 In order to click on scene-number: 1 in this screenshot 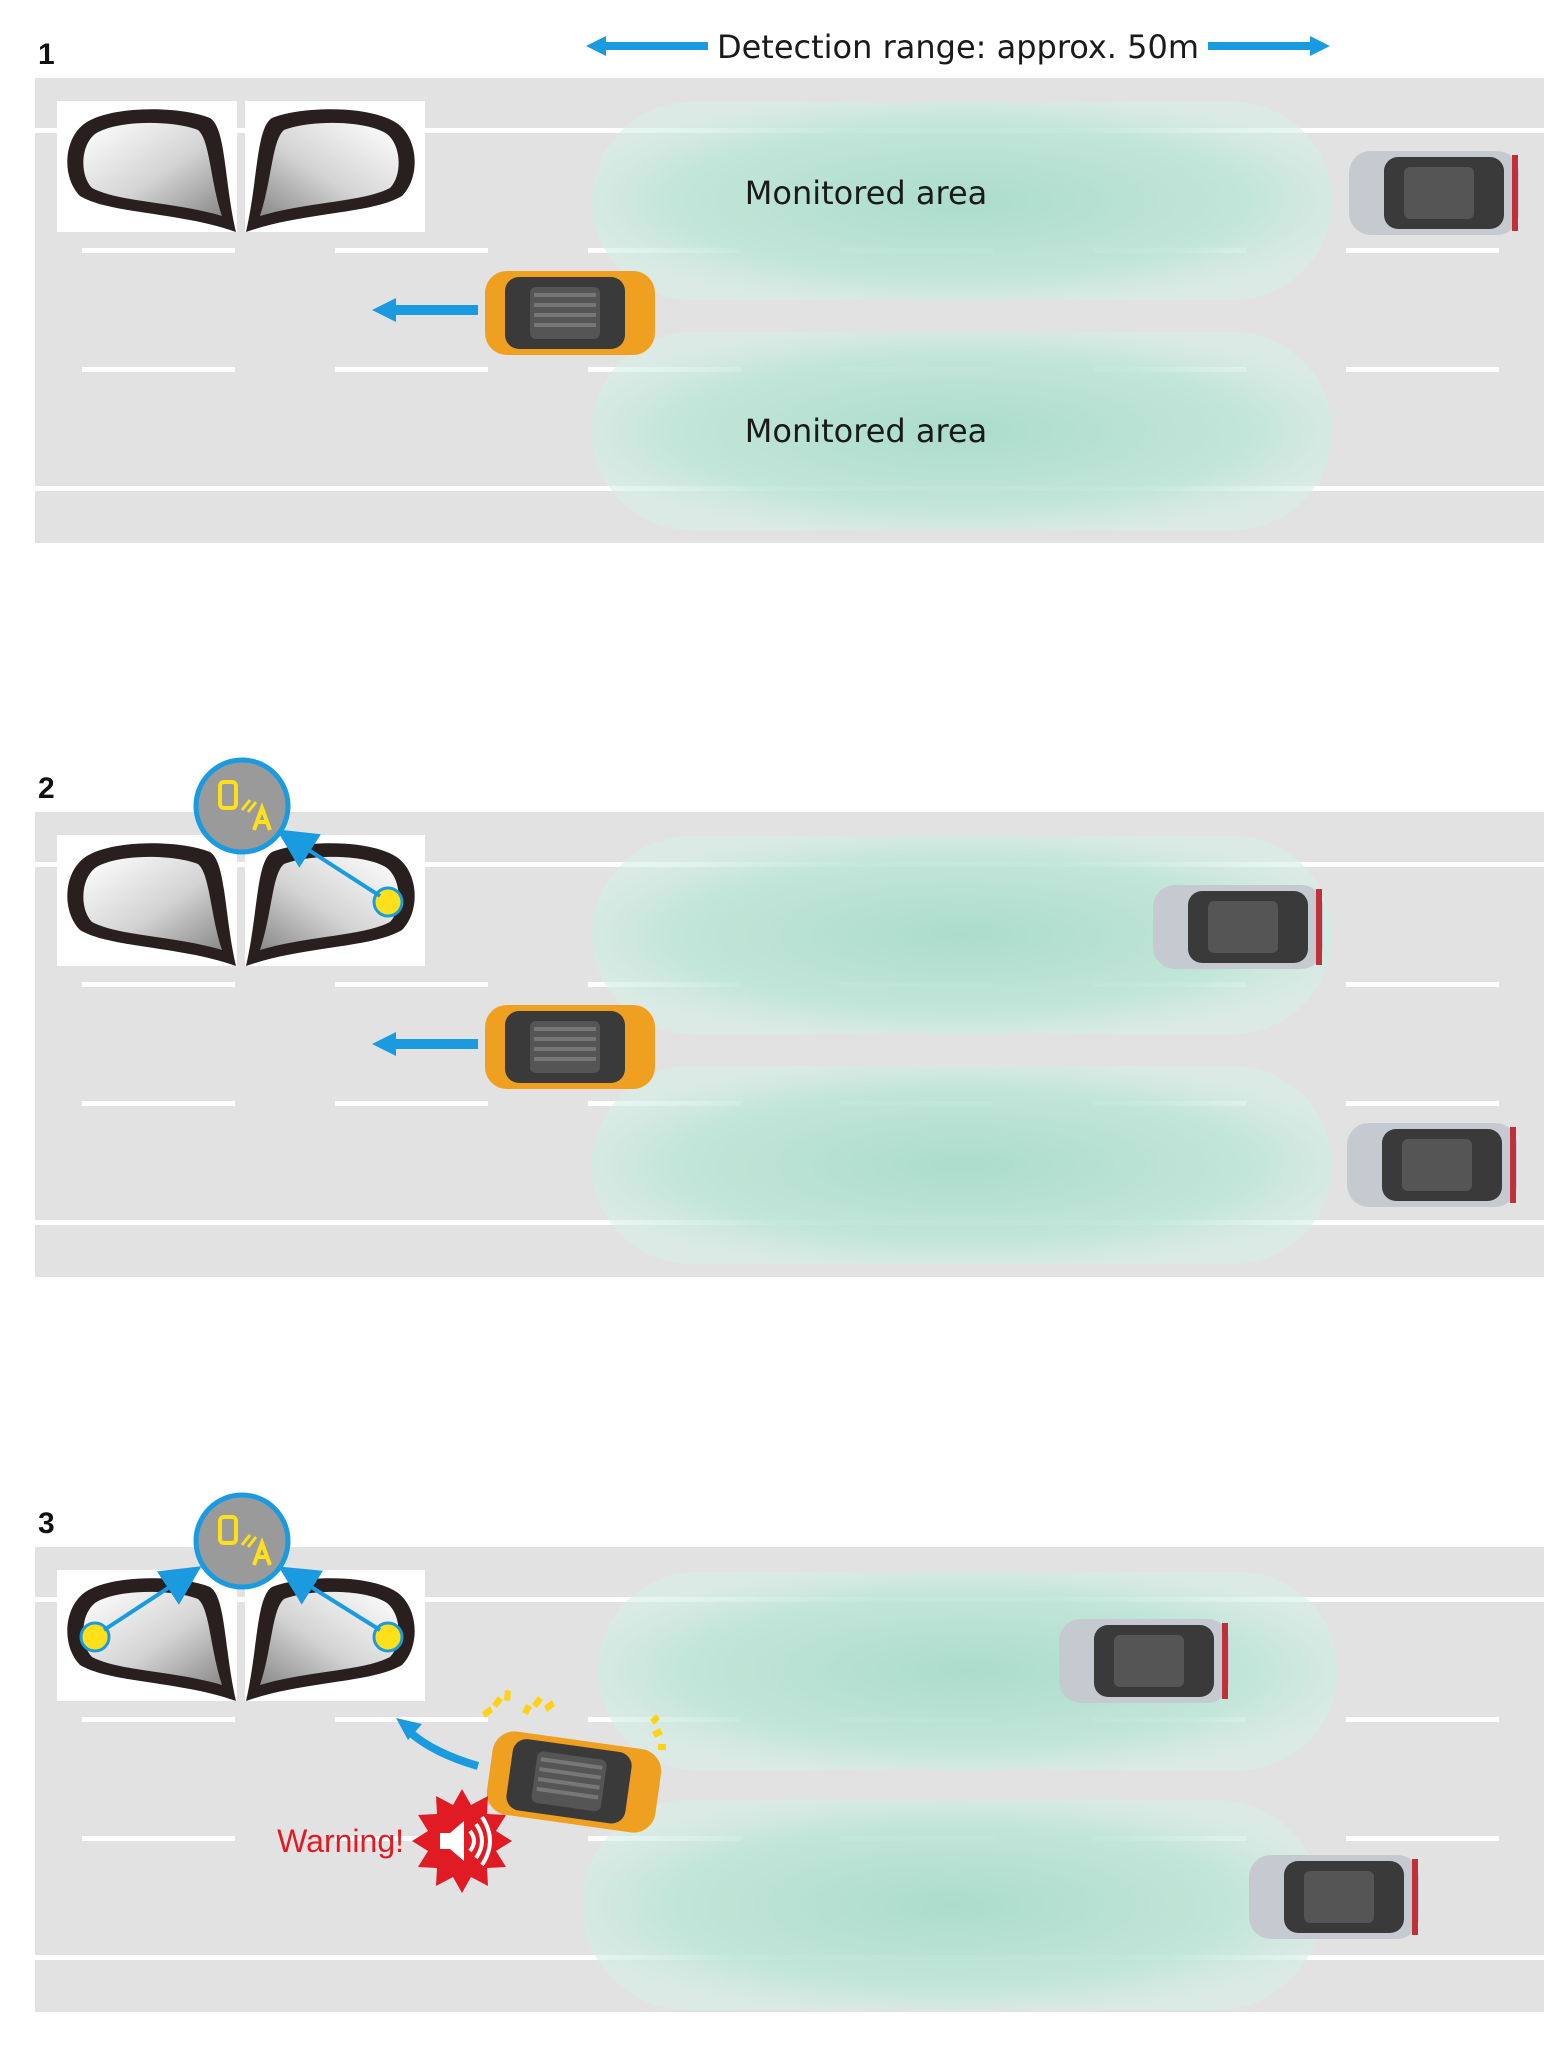, I will do `click(46, 54)`.